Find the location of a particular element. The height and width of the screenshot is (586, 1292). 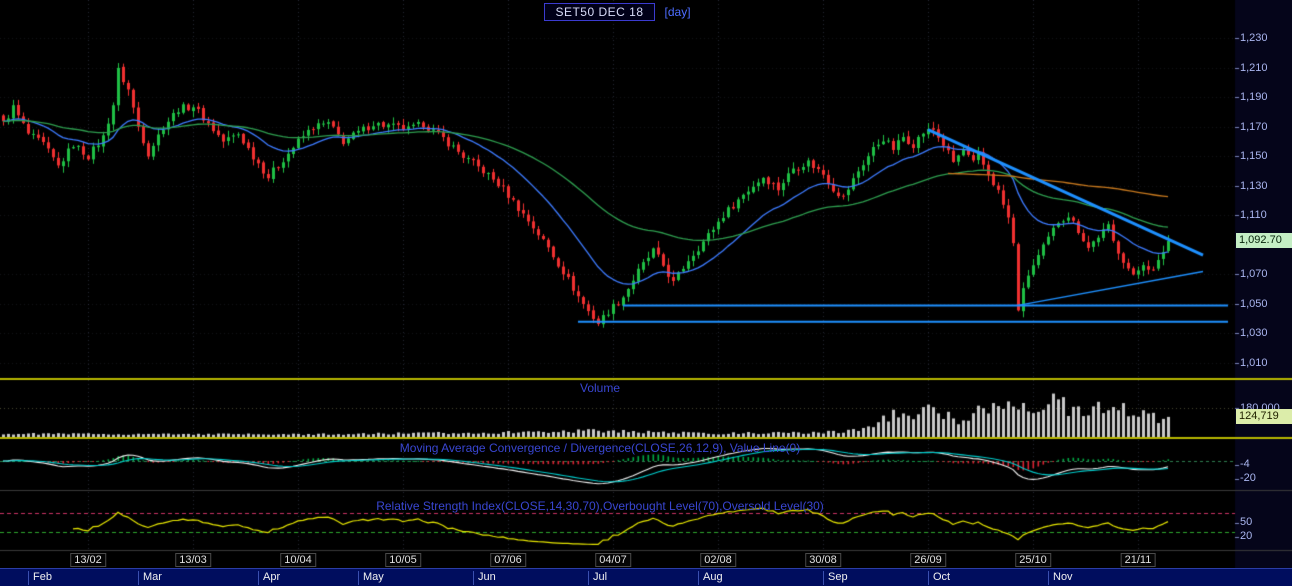

month-label: Mar is located at coordinates (152, 577).